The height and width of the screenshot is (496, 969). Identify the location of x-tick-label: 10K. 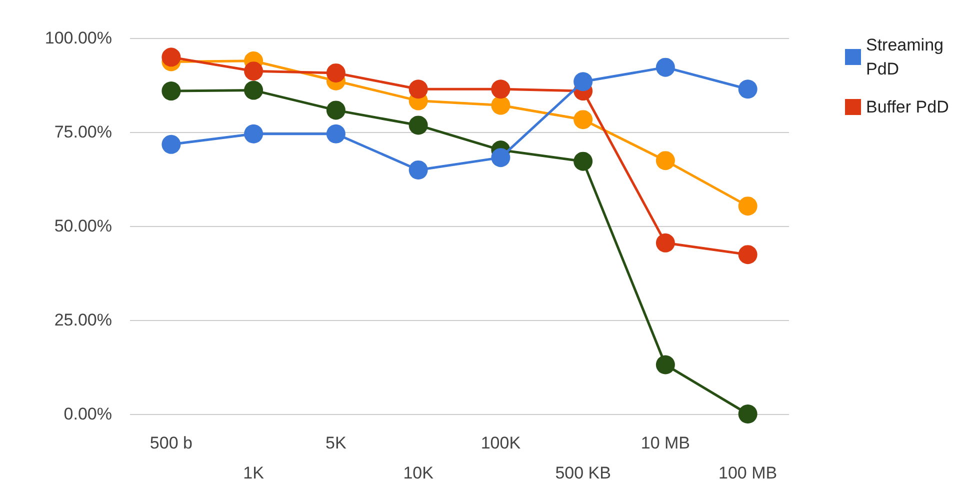
(418, 473).